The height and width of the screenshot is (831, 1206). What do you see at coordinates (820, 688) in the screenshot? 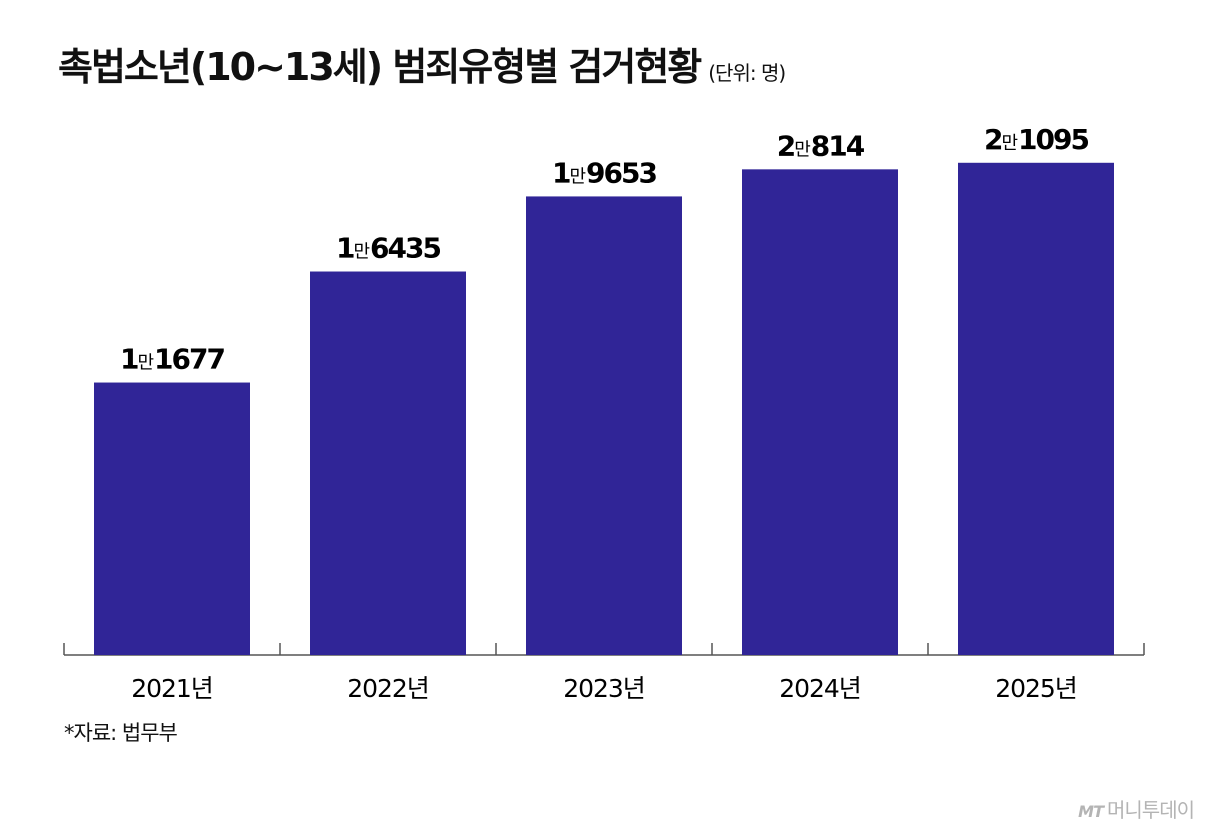
I see `x-tick-label: 2024년` at bounding box center [820, 688].